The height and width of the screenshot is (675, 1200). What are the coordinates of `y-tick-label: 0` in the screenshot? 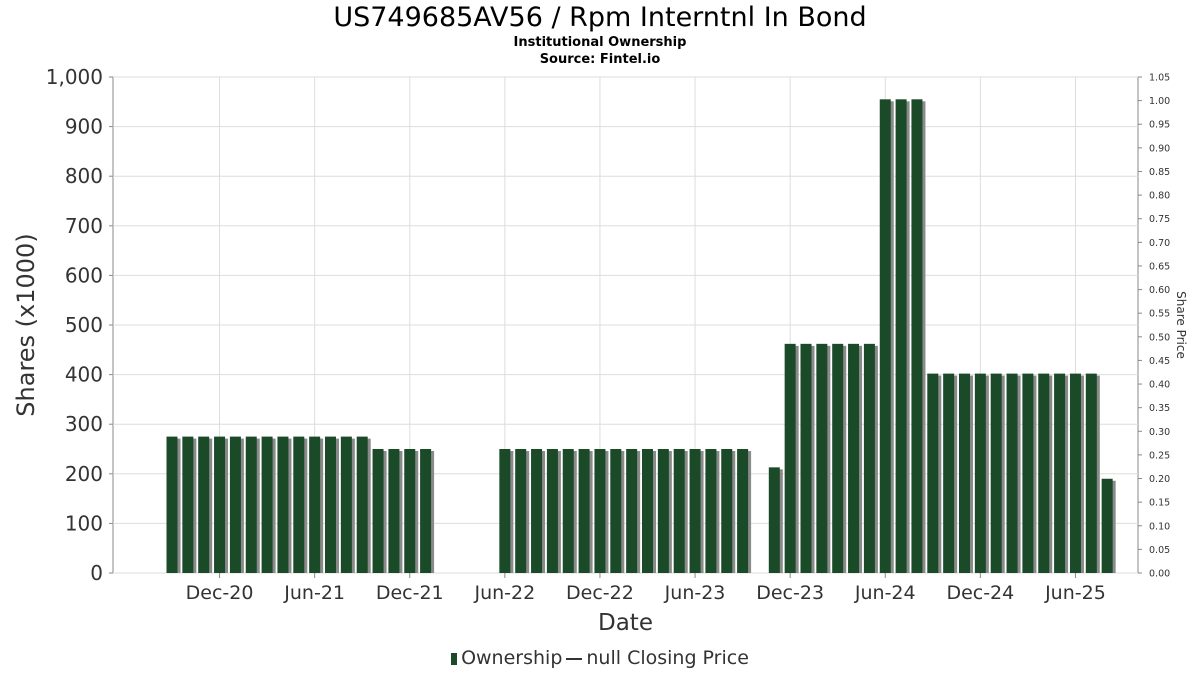 It's located at (96, 573).